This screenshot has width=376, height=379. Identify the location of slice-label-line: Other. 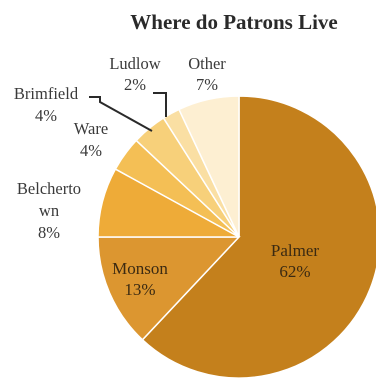
(207, 63).